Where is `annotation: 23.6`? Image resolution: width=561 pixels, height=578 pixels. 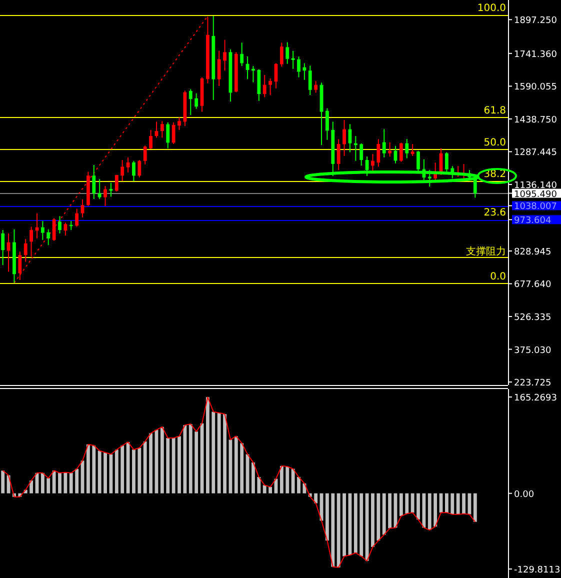 annotation: 23.6 is located at coordinates (495, 213).